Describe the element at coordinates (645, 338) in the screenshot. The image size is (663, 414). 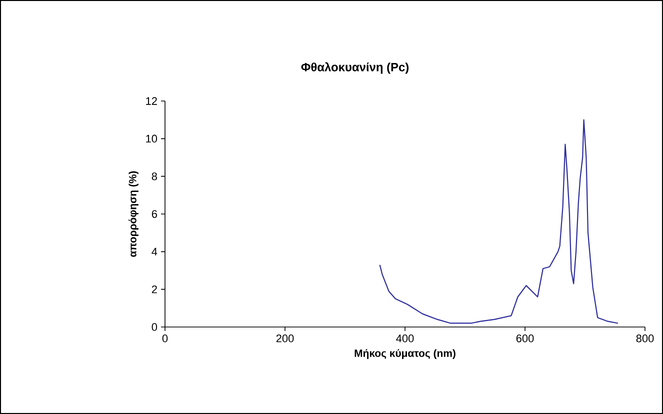
I see `x-tick-label: 800` at that location.